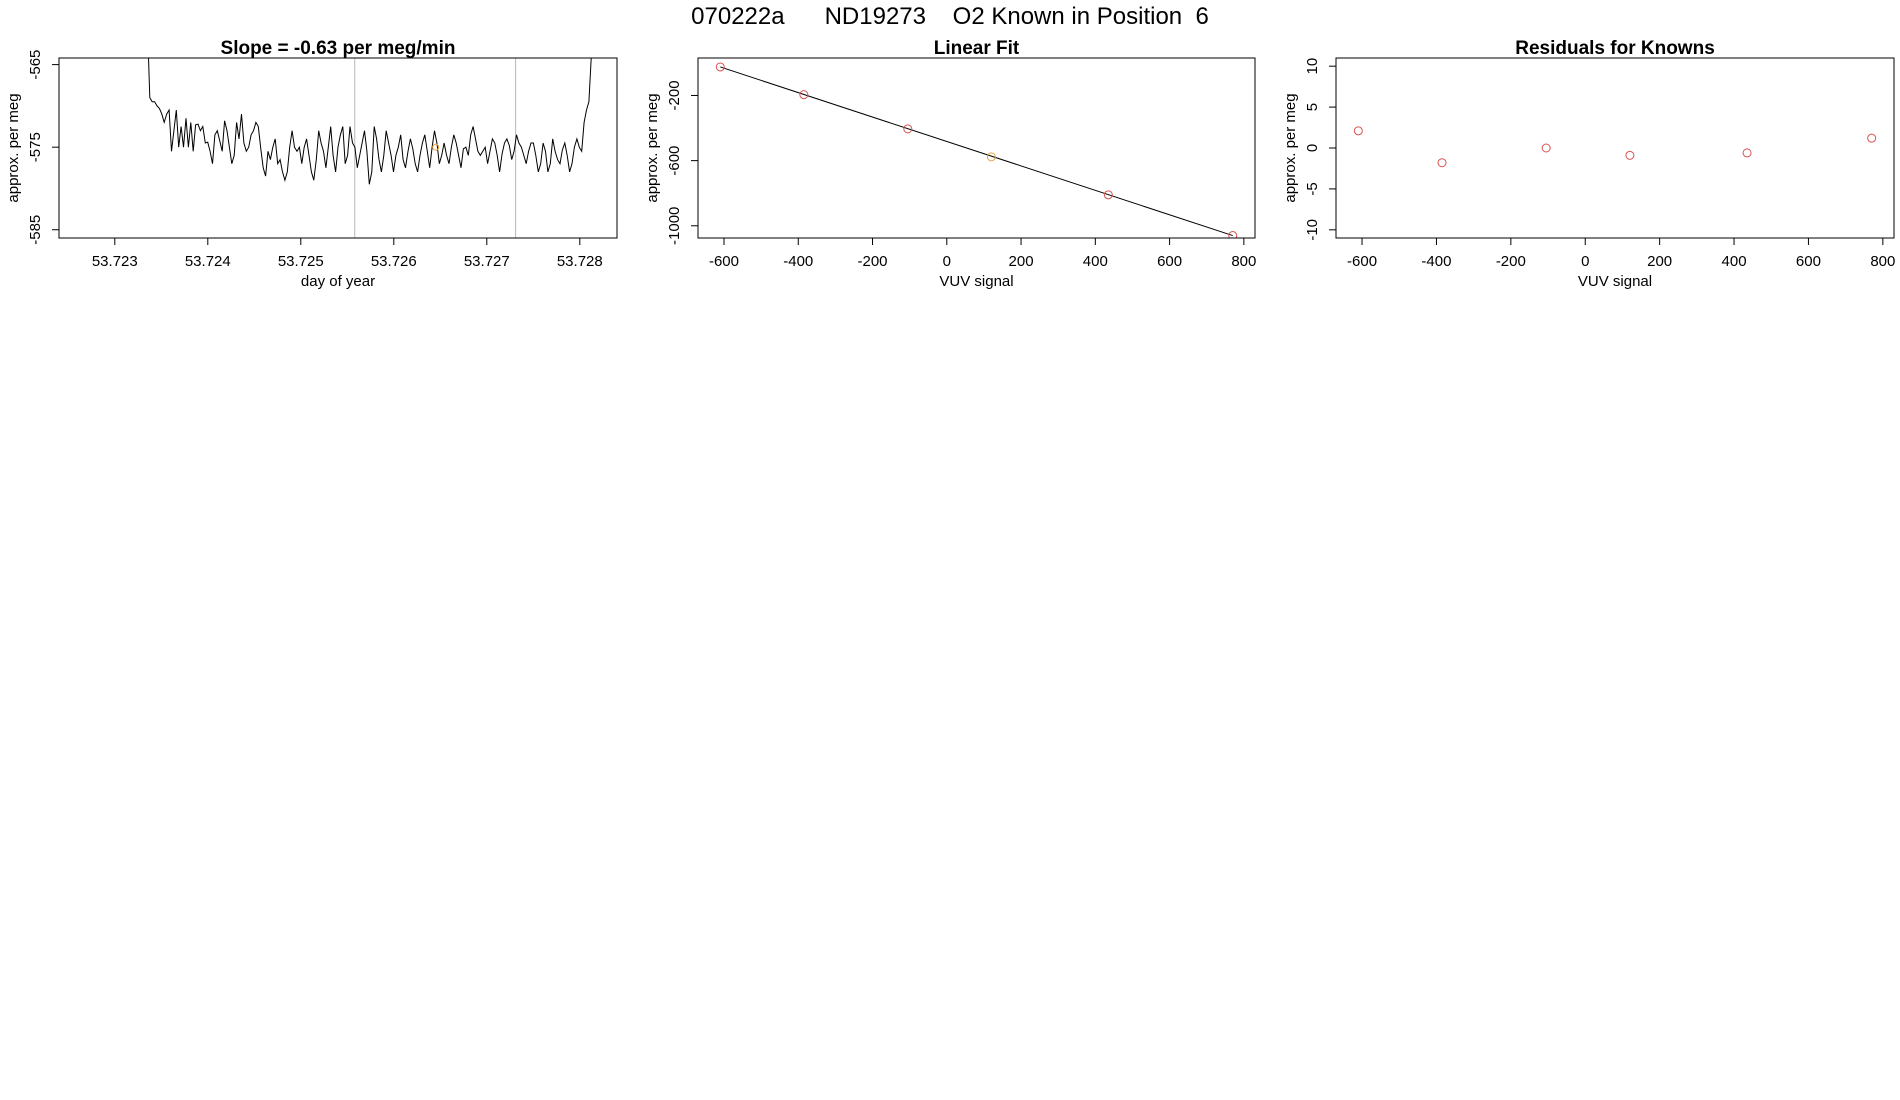  What do you see at coordinates (394, 261) in the screenshot?
I see `x-tick-label: 53.726` at bounding box center [394, 261].